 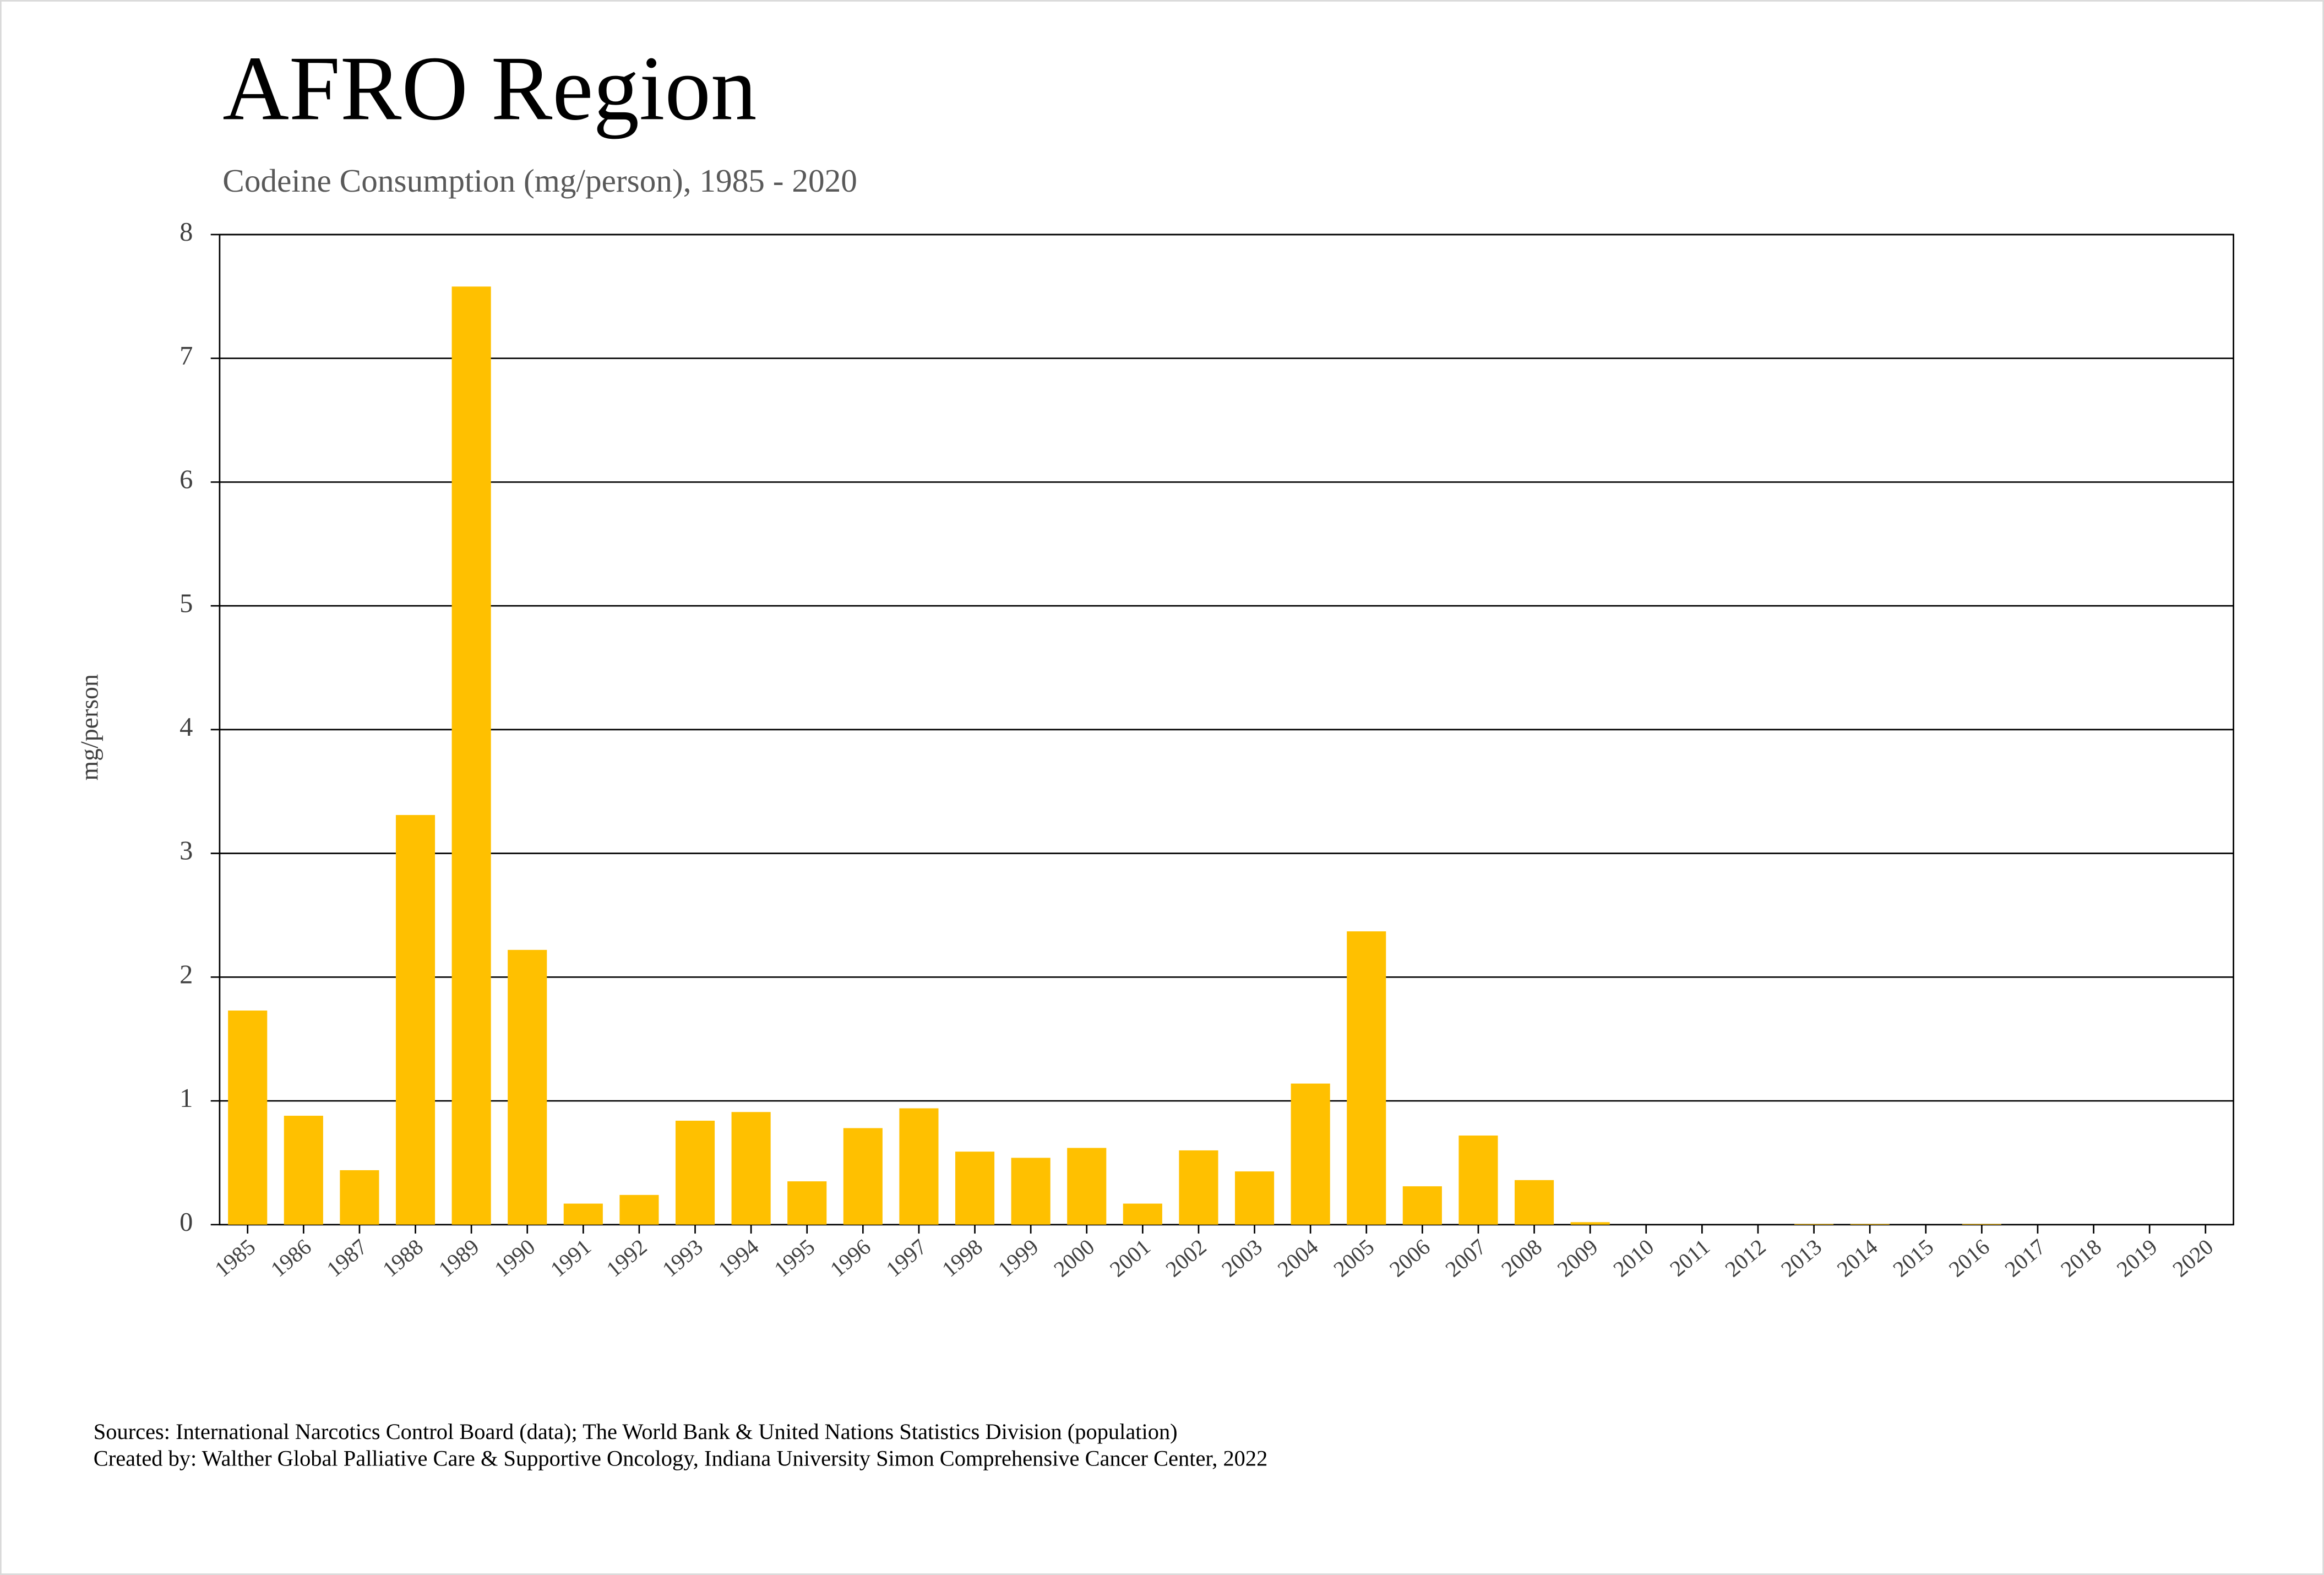 What do you see at coordinates (186, 852) in the screenshot?
I see `y-tick-label: 3` at bounding box center [186, 852].